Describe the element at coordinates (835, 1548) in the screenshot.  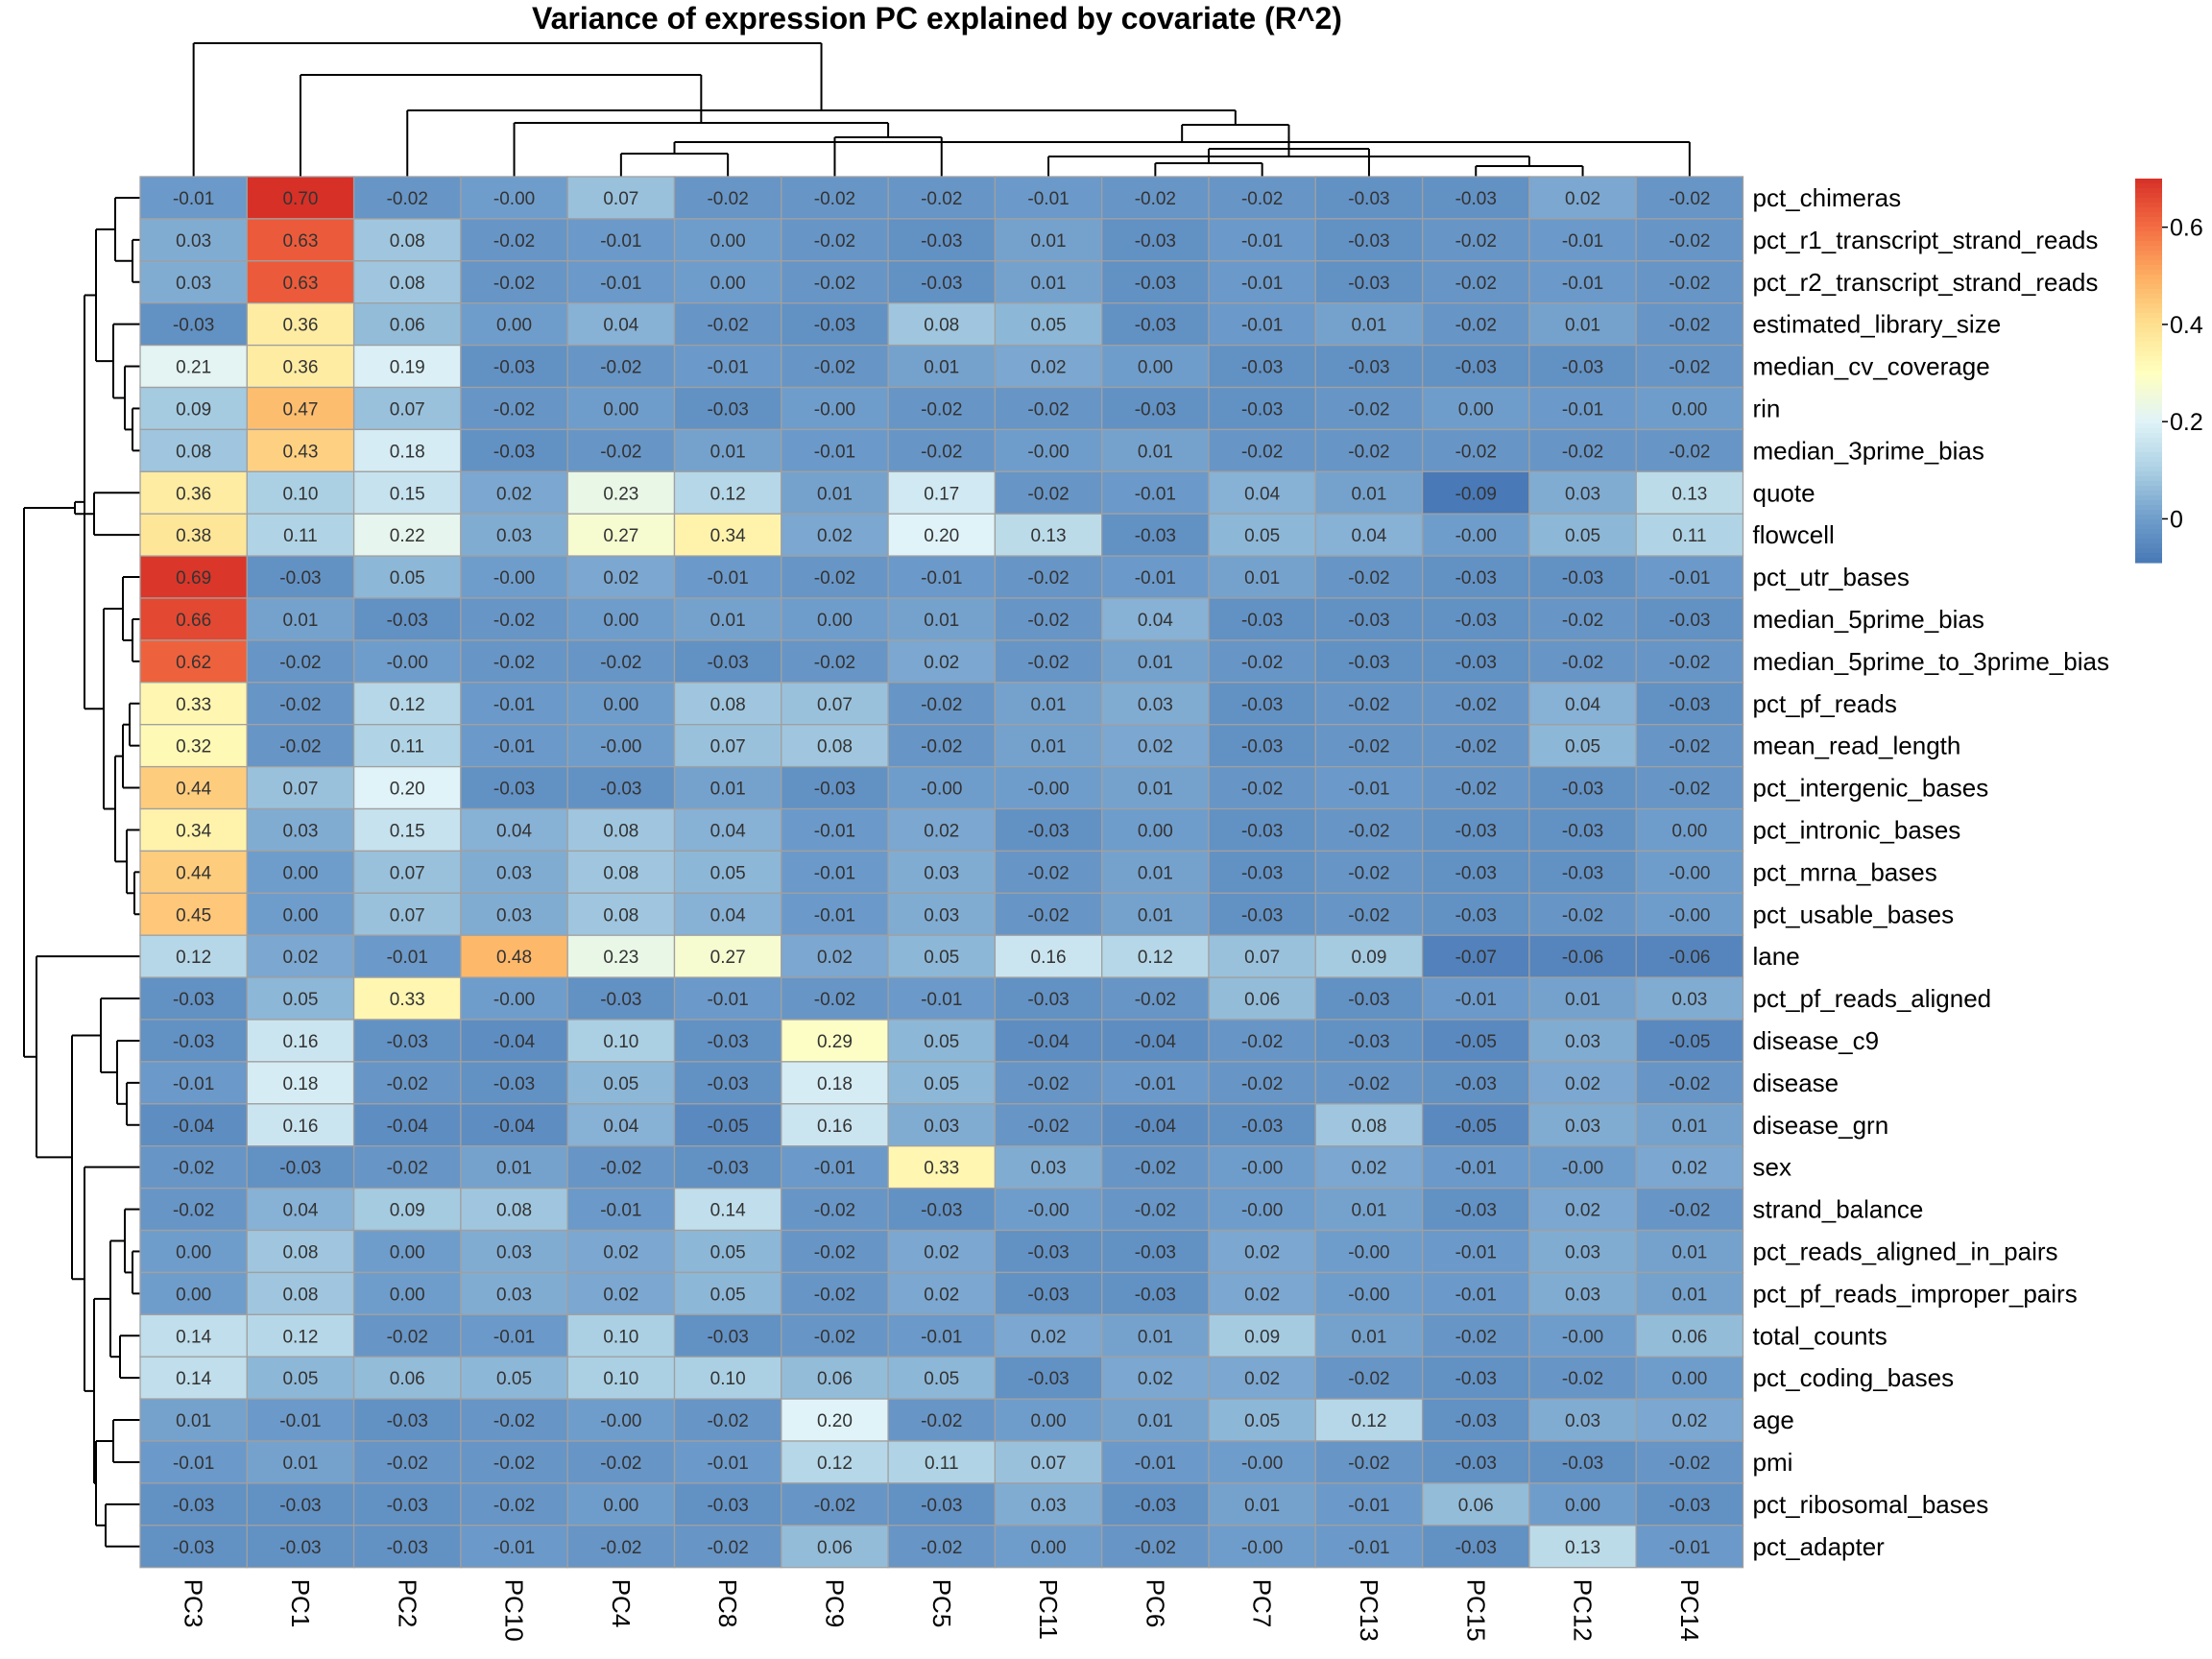
I see `cell-value-label: 0.06` at that location.